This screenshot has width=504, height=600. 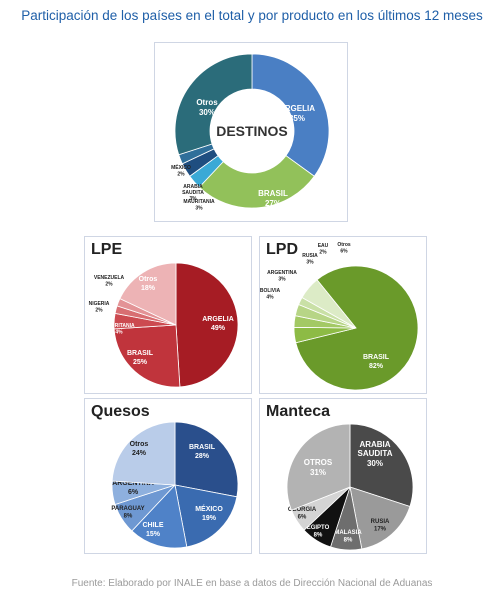 I want to click on chart-title-quesos: Quesos, so click(x=120, y=411).